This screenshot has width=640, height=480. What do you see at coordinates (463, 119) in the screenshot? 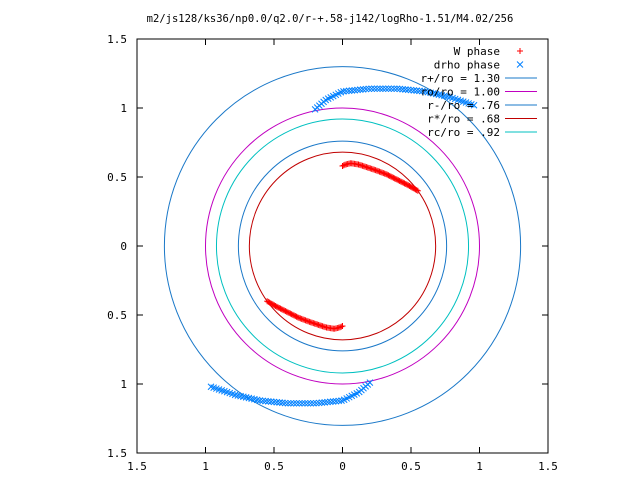
I see `legend-label: r*/ro = .68` at bounding box center [463, 119].